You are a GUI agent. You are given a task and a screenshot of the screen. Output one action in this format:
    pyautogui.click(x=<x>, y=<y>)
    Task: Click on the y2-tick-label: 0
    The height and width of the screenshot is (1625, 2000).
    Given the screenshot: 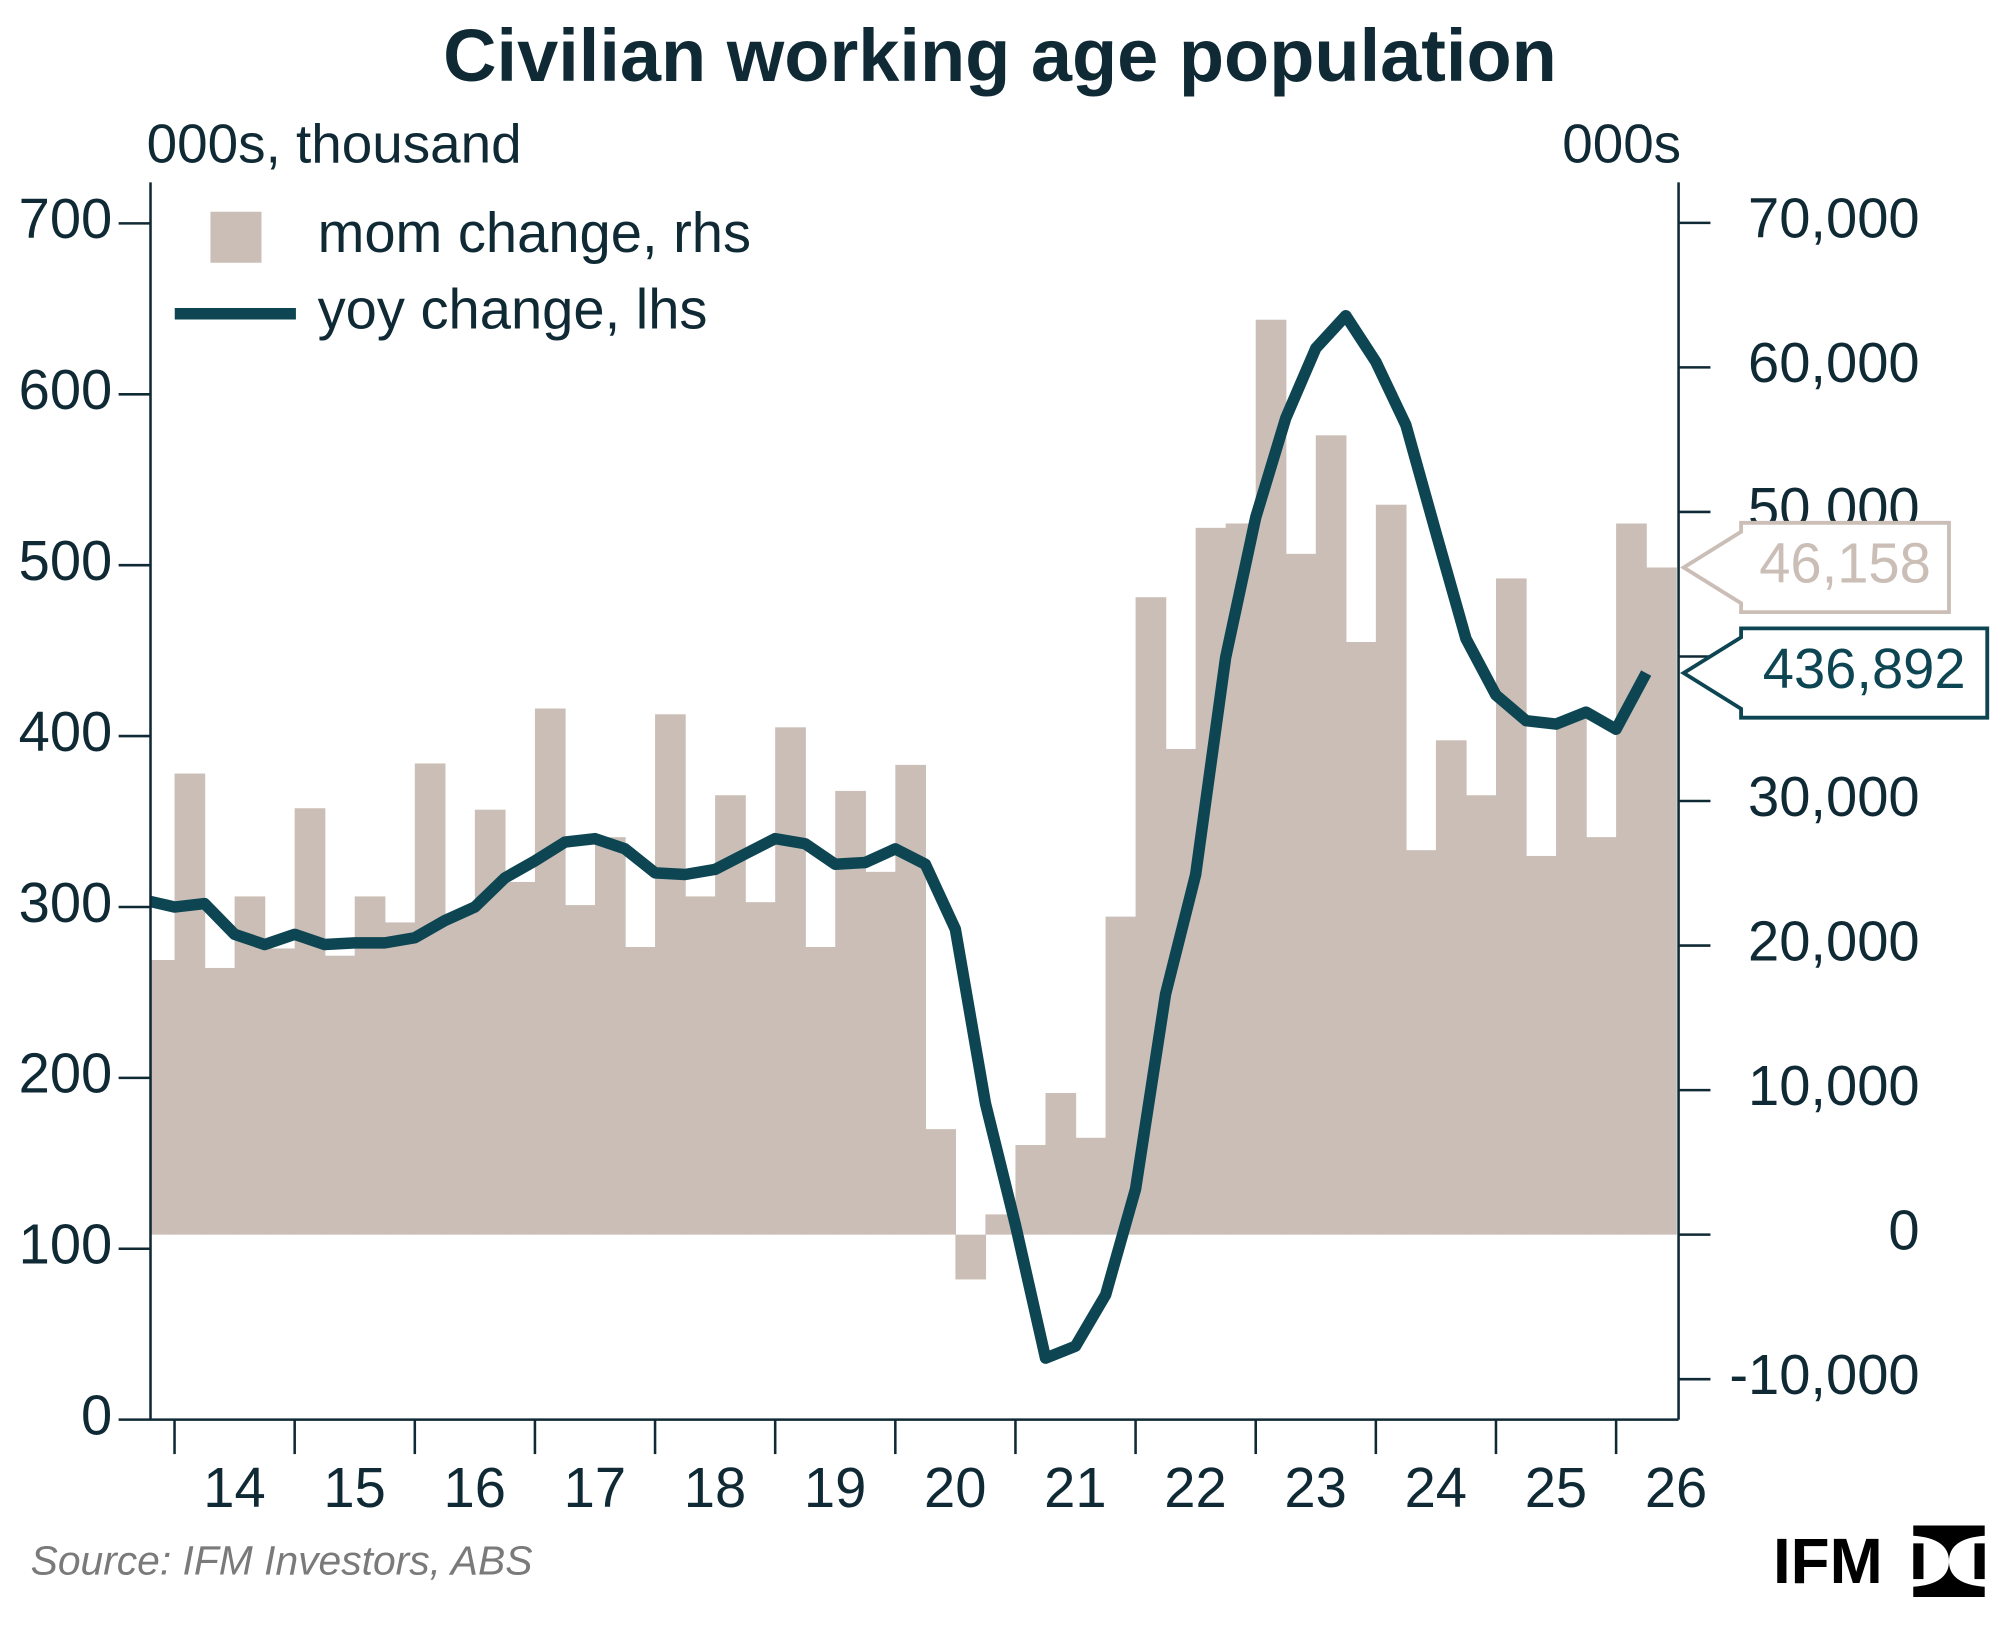 What is the action you would take?
    pyautogui.click(x=1903, y=1229)
    